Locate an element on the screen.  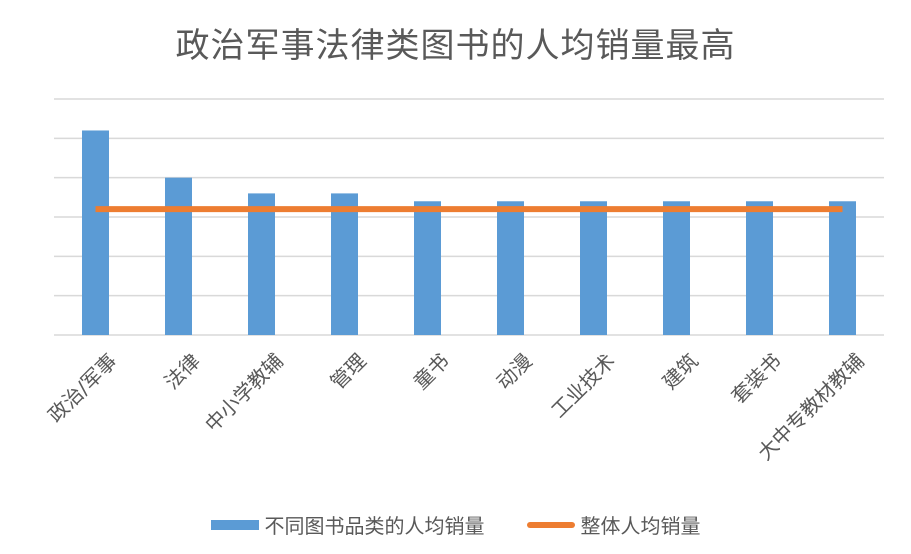
bar-swatch-icon is located at coordinates (234, 524).